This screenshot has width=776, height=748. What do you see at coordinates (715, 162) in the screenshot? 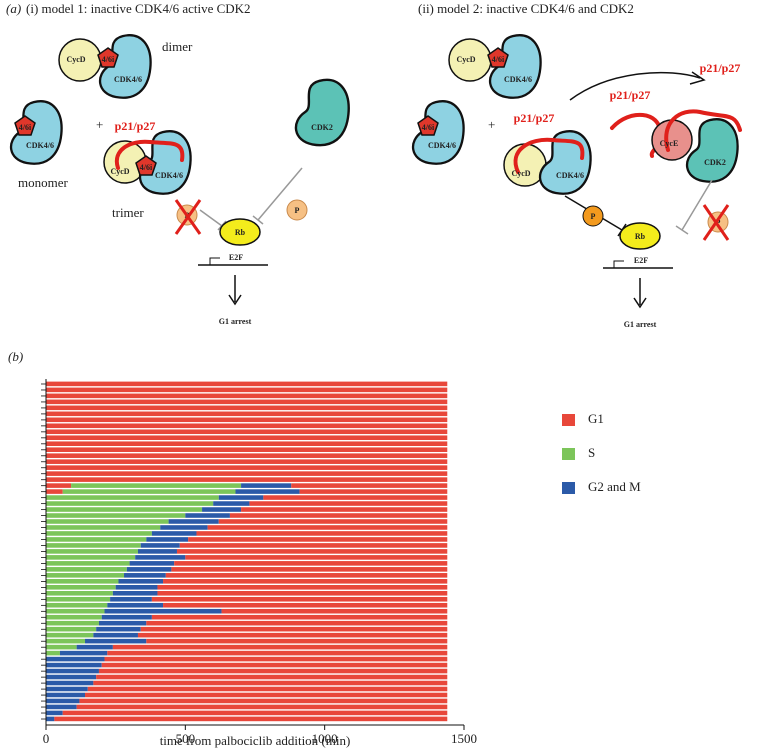
I see `label: CDK2` at bounding box center [715, 162].